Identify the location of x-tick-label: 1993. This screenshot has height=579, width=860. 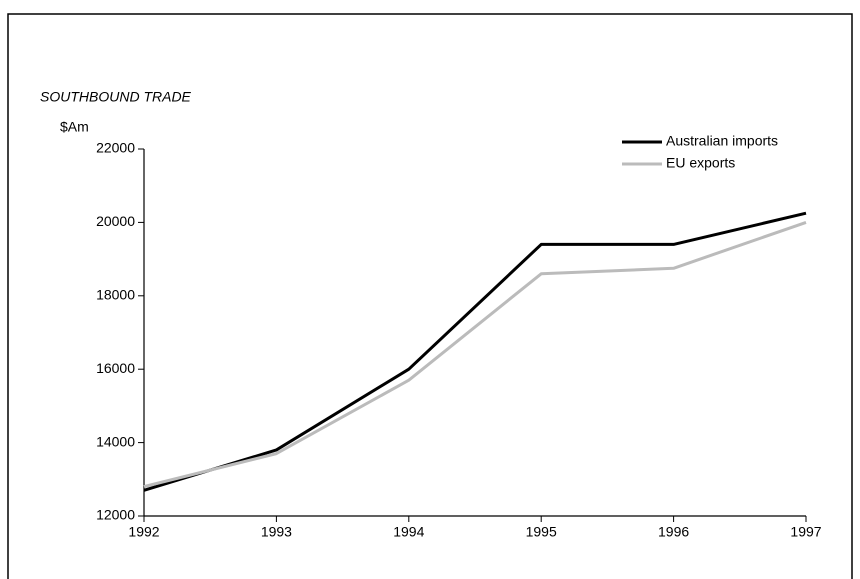
(276, 532).